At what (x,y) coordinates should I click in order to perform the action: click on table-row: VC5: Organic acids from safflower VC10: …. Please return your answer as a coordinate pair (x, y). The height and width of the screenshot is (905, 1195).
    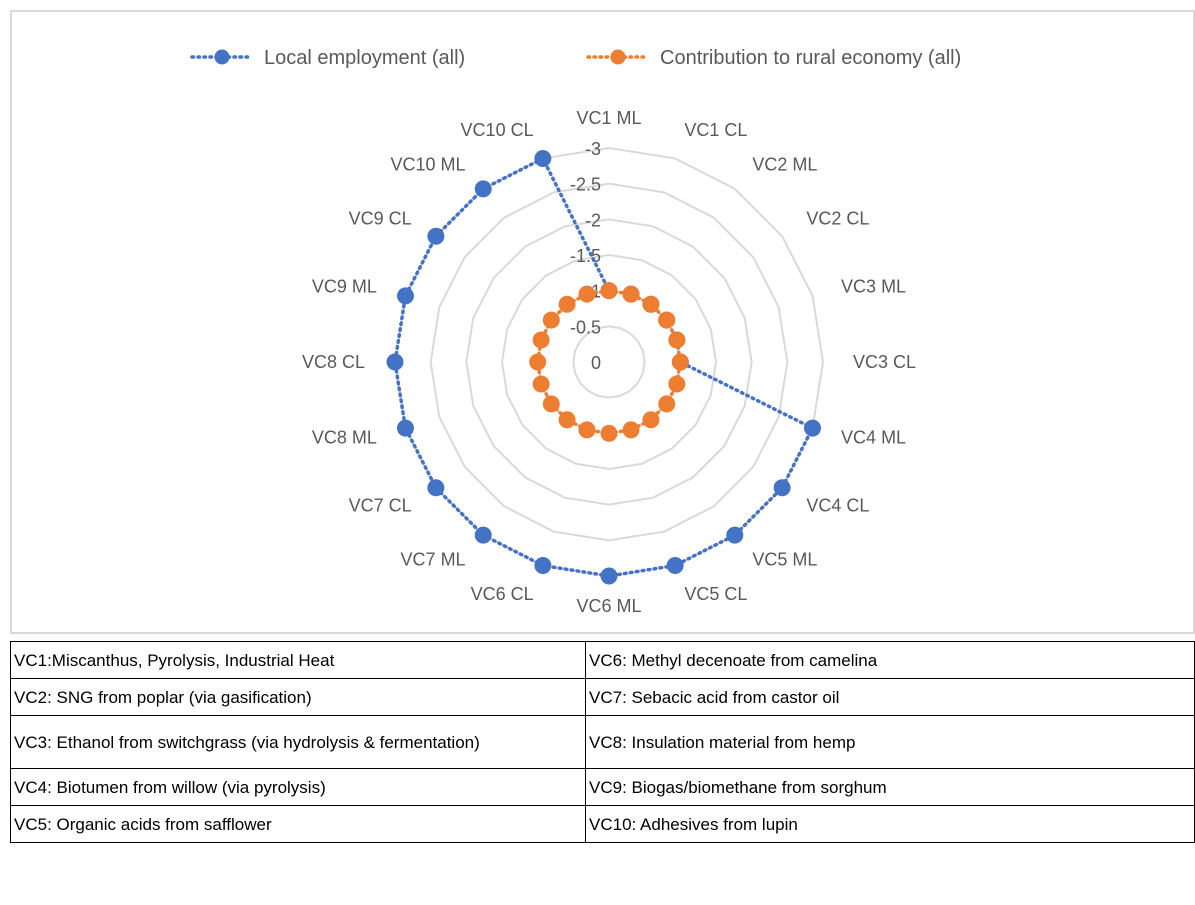
    Looking at the image, I should click on (602, 824).